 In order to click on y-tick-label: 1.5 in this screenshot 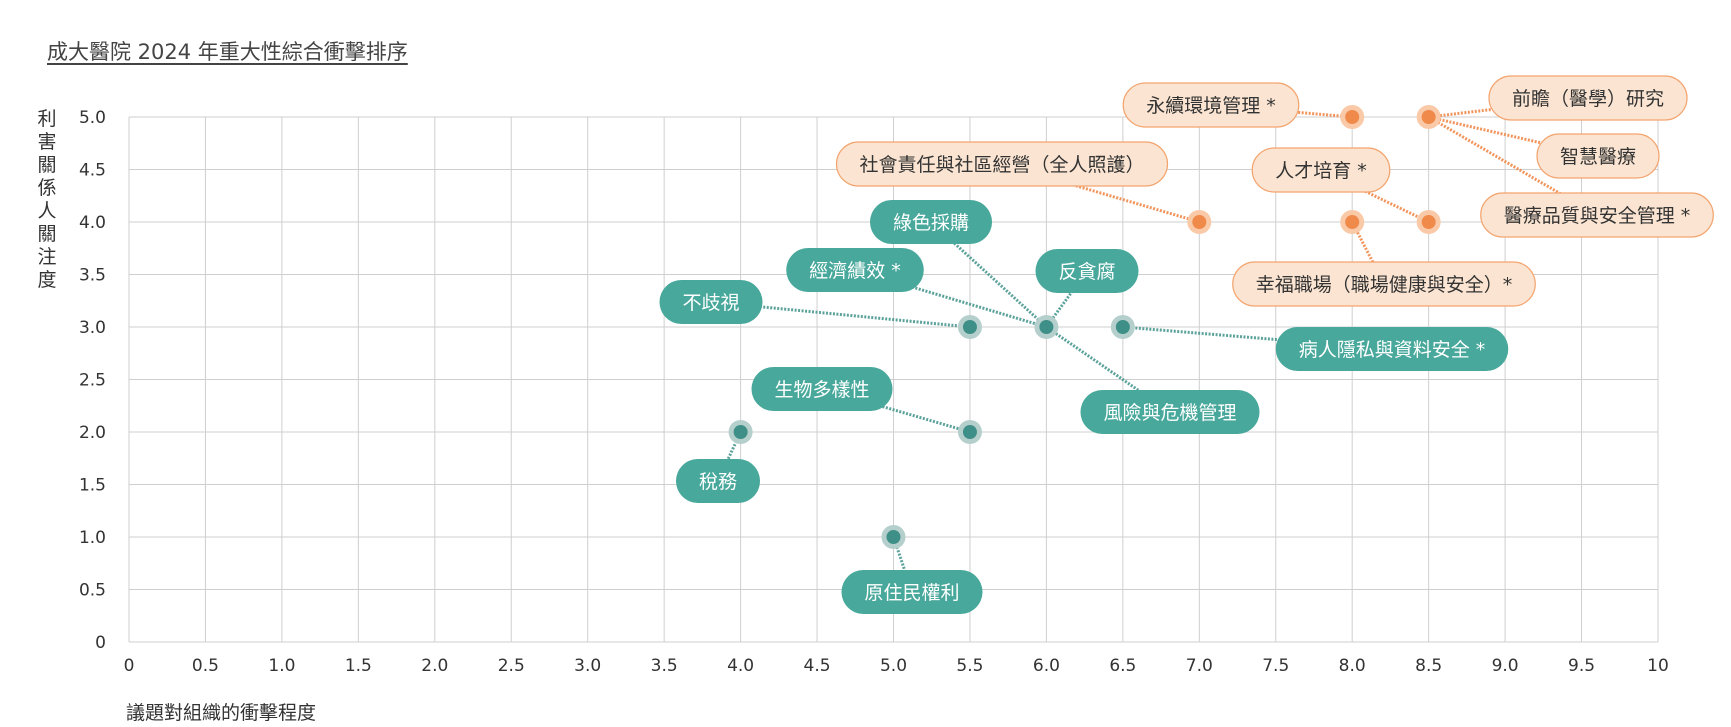, I will do `click(92, 486)`.